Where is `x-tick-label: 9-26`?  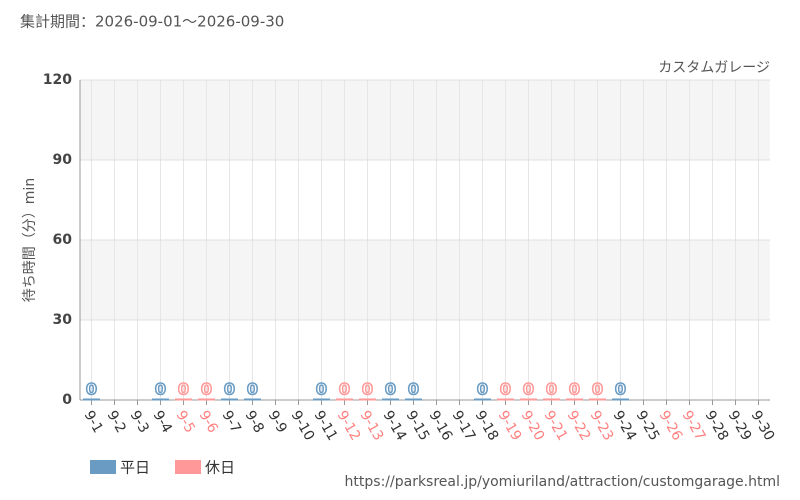
x-tick-label: 9-26 is located at coordinates (671, 426).